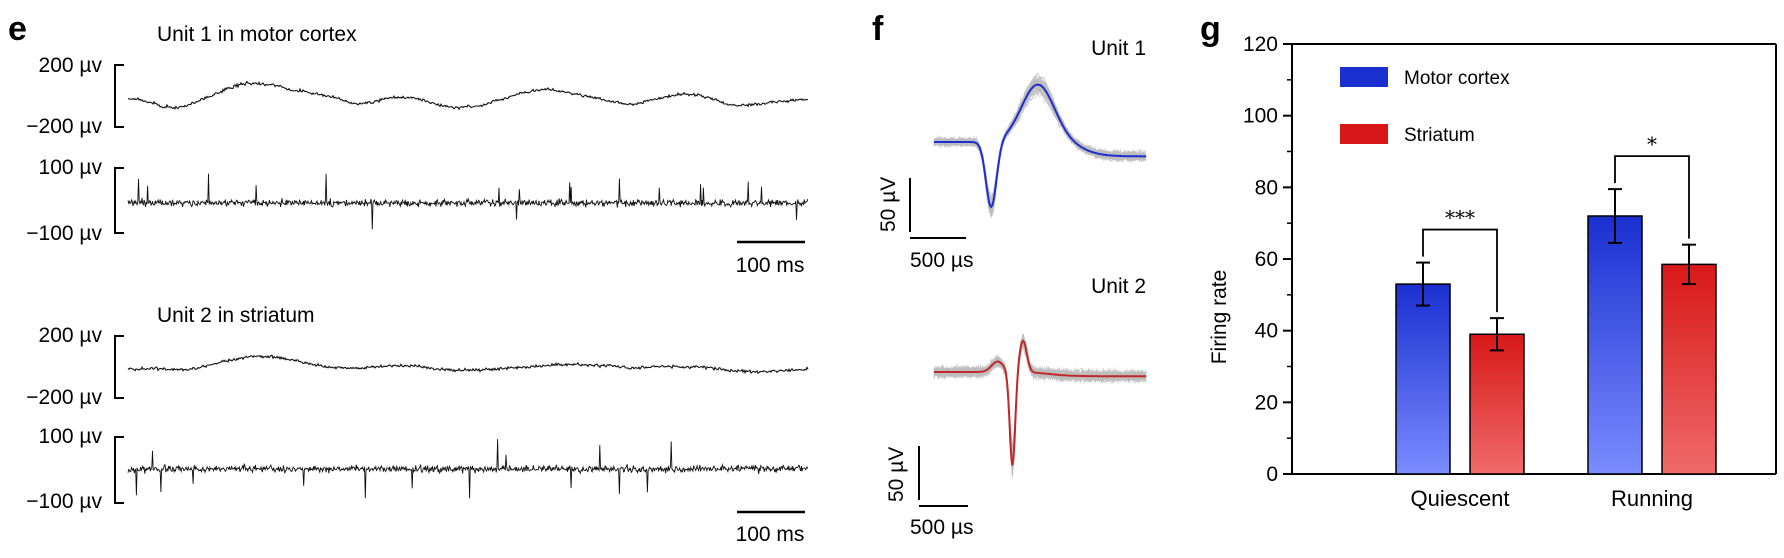 Image resolution: width=1784 pixels, height=558 pixels. I want to click on x-tick-label: Quiescent, so click(1459, 498).